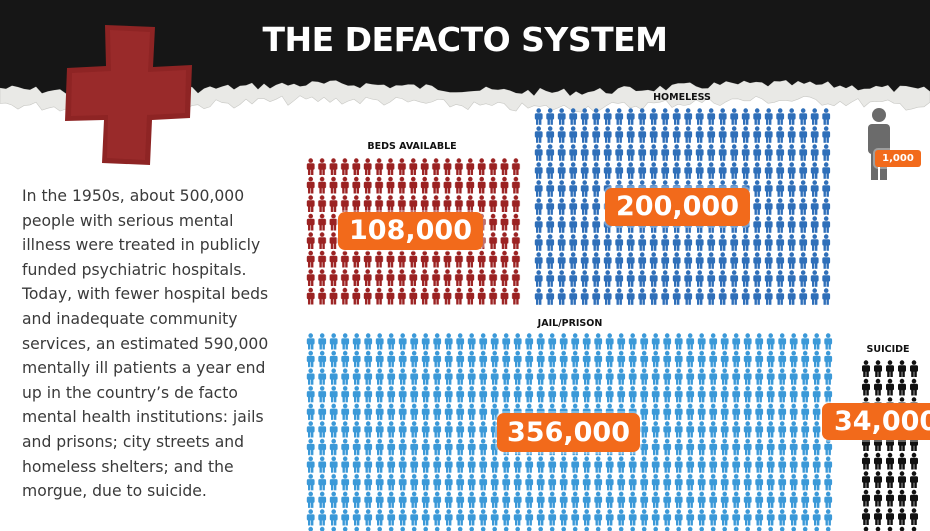 Image resolution: width=930 pixels, height=531 pixels. What do you see at coordinates (888, 349) in the screenshot?
I see `suicide-label: SUICIDE` at bounding box center [888, 349].